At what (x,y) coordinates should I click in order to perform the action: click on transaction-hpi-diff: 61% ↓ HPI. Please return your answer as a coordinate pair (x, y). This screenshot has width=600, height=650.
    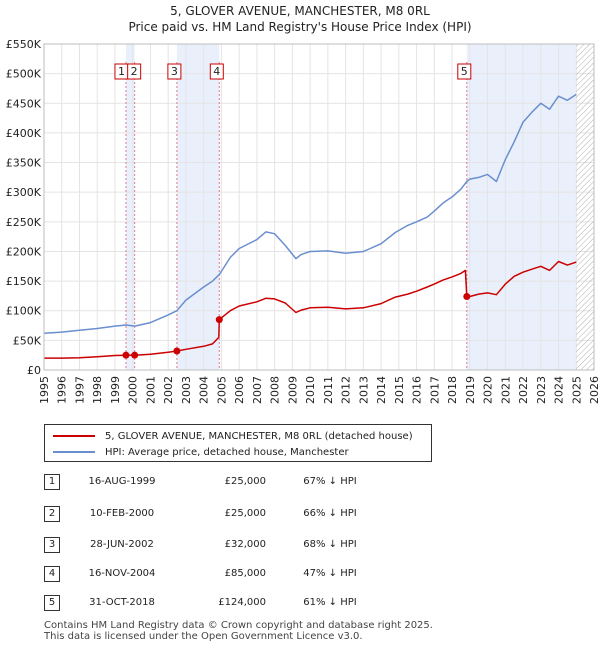
    Looking at the image, I should click on (330, 602).